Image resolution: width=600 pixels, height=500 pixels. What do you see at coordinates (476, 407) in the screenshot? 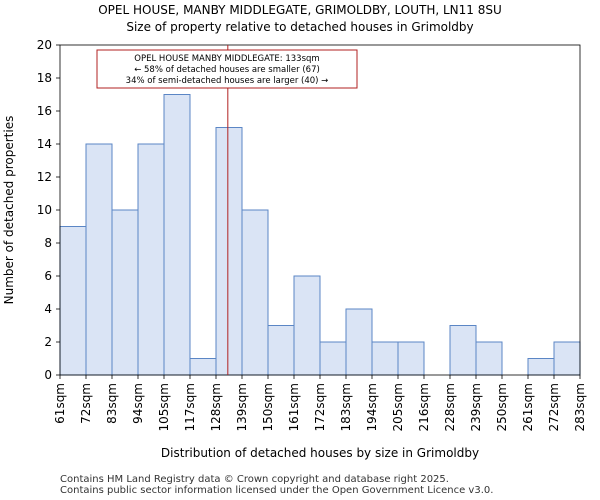
I see `x-tick-label: 239sqm` at bounding box center [476, 407].